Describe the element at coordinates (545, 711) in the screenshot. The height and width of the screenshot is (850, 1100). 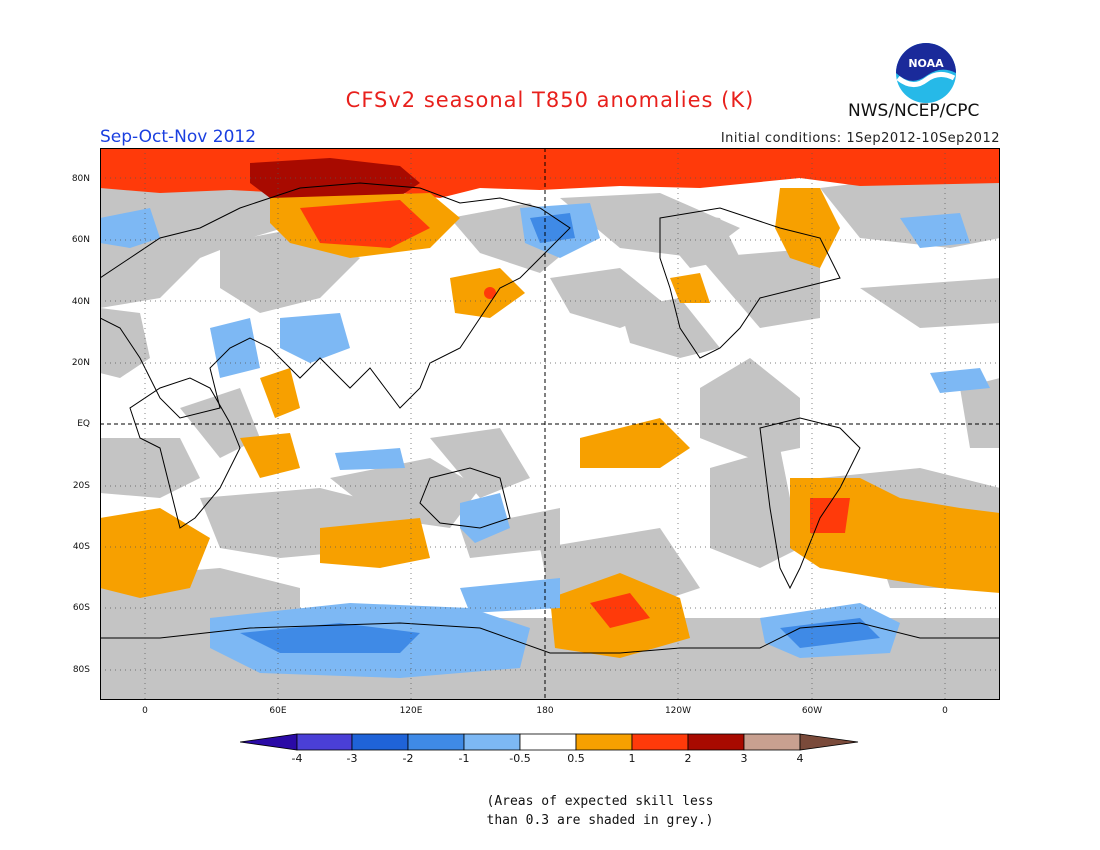
I see `lon-label-180: 180` at that location.